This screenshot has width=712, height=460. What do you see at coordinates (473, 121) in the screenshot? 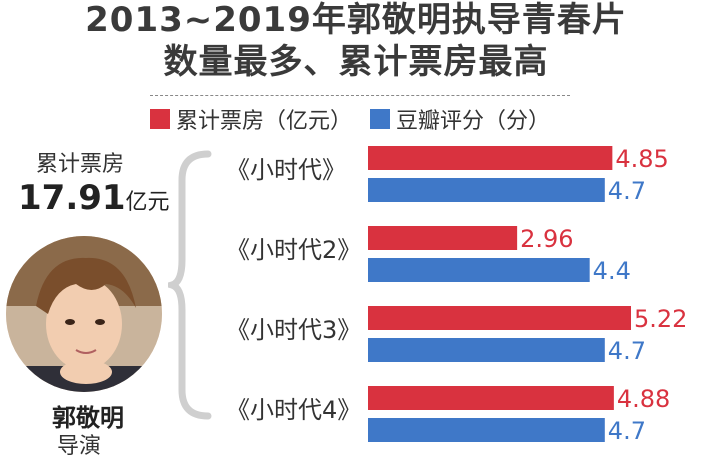
I see `legend-label-rating: 豆瓣评分（分）` at bounding box center [473, 121].